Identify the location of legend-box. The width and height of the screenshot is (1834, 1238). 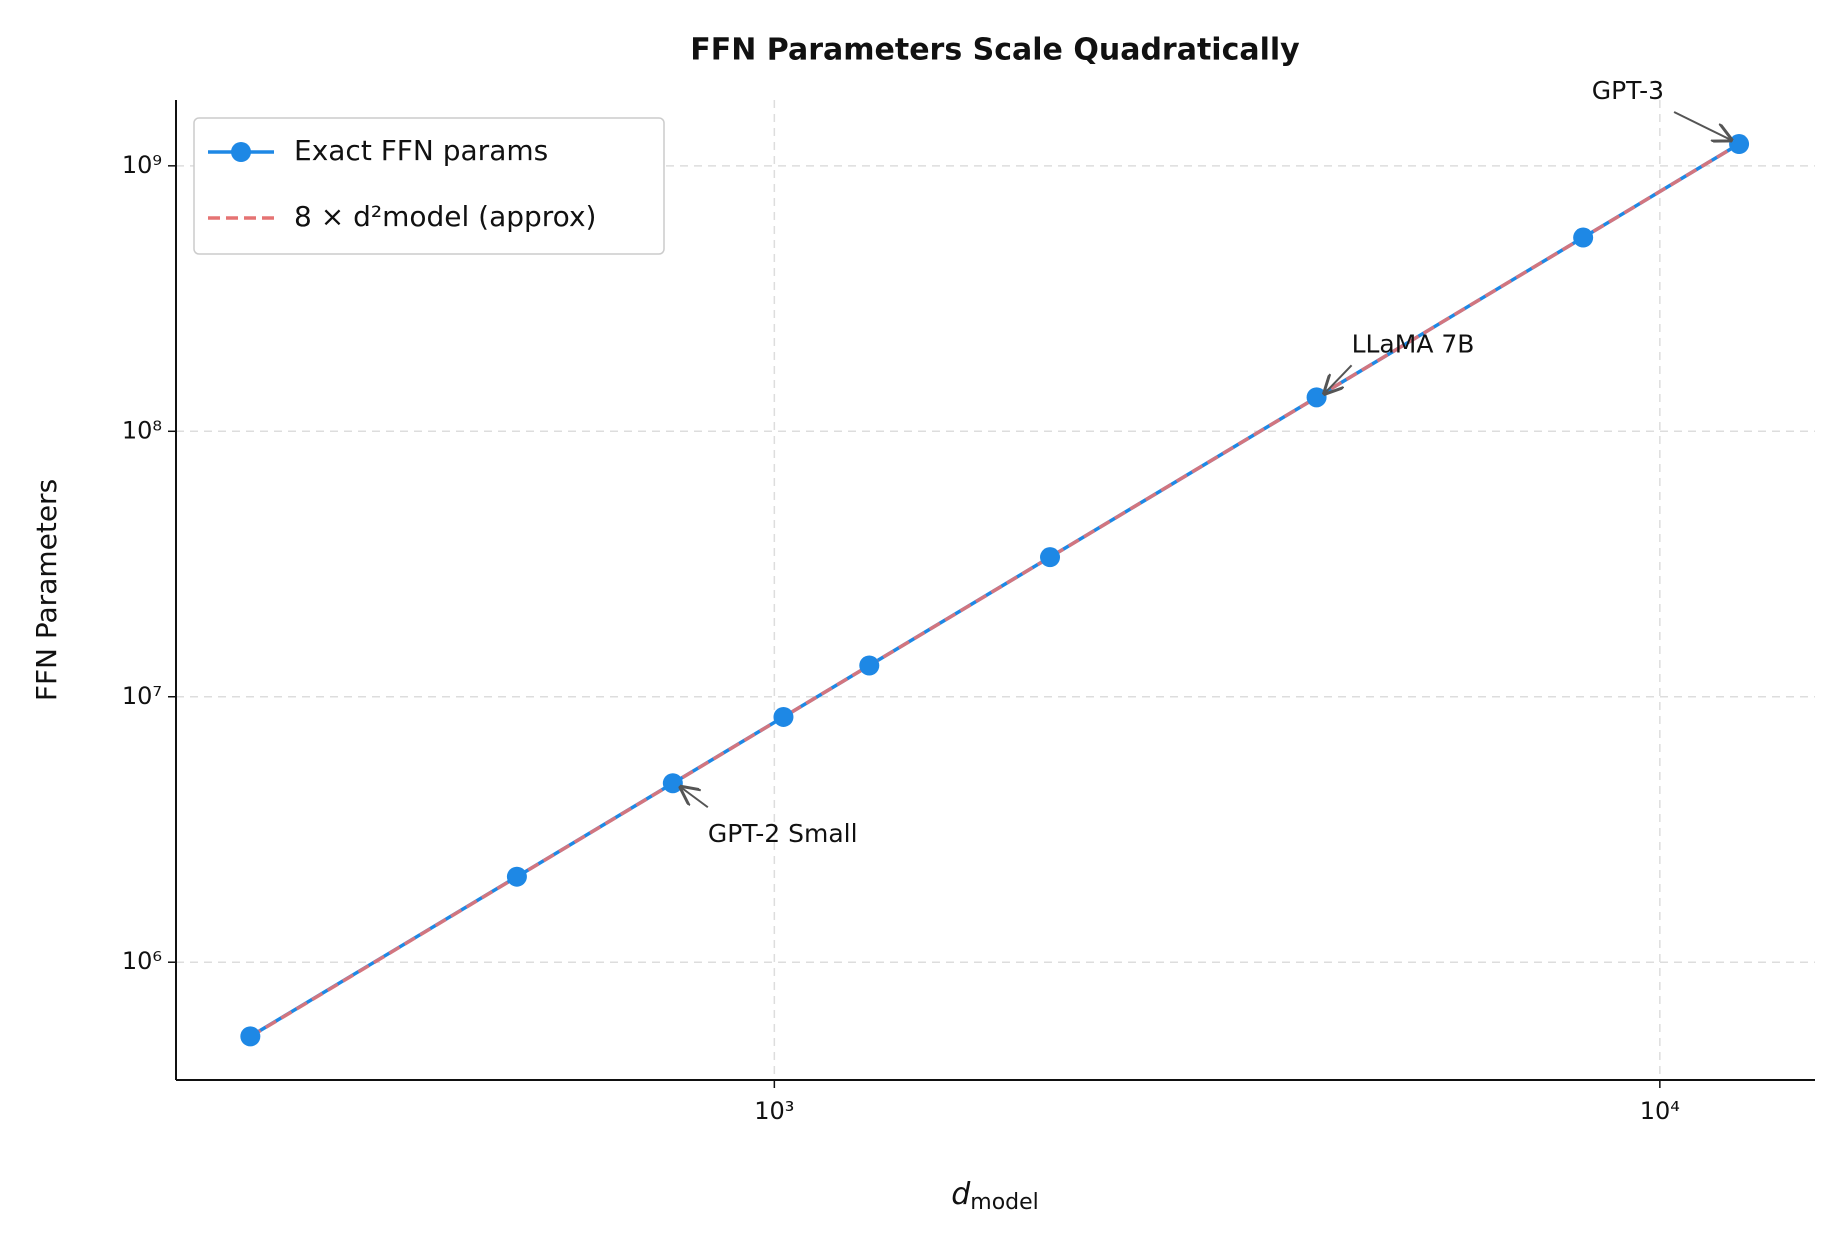
(429, 186).